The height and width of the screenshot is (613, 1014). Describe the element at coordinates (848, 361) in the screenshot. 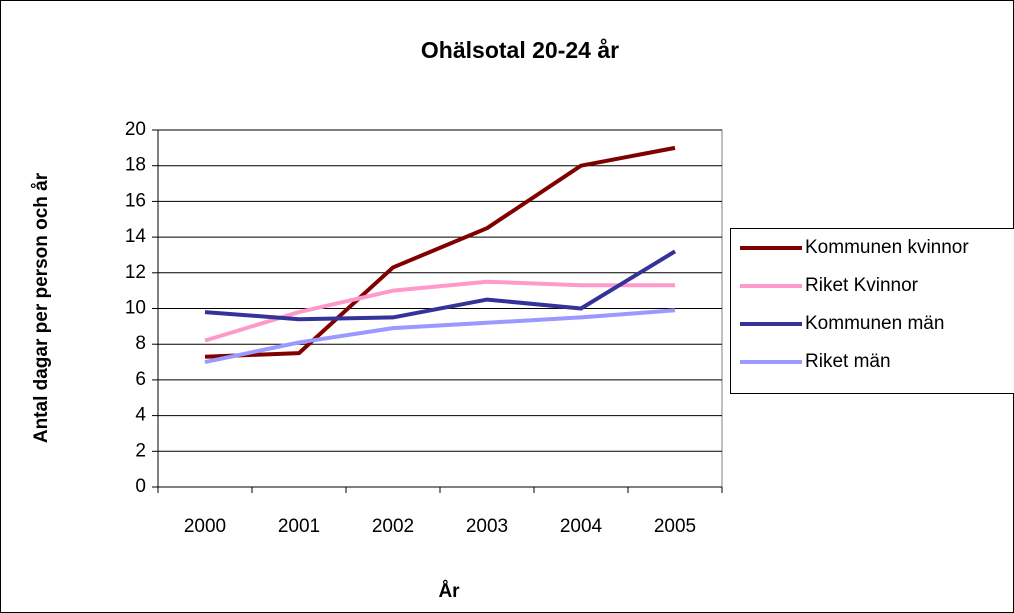

I see `legend-label: Riket män` at that location.